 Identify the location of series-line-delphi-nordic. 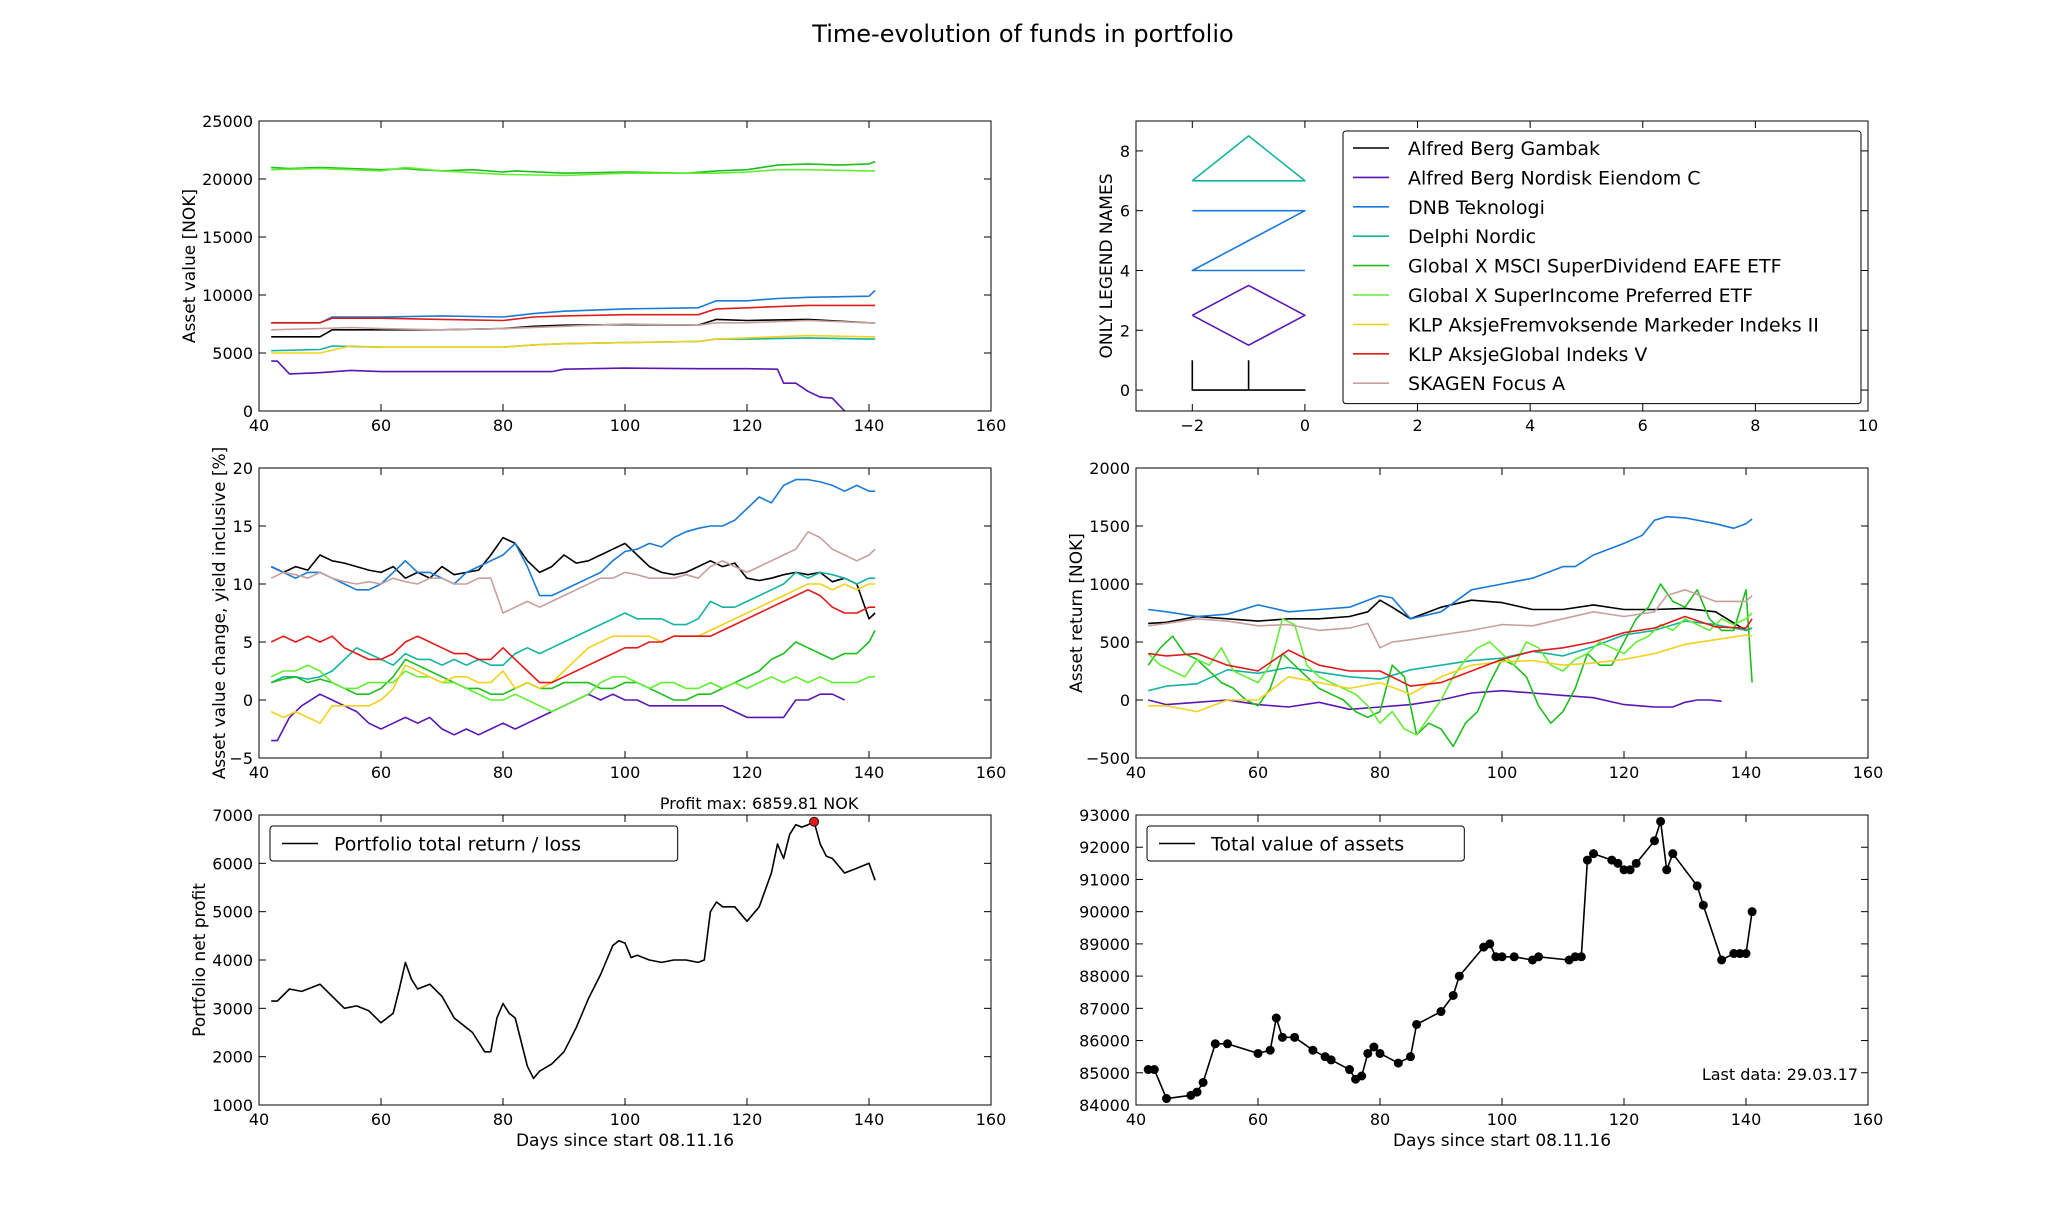
(573, 627).